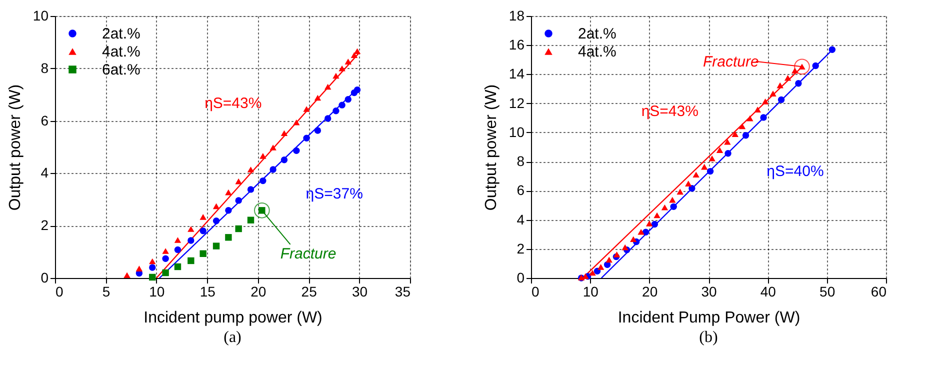  Describe the element at coordinates (516, 102) in the screenshot. I see `y-tick-label: 12` at that location.